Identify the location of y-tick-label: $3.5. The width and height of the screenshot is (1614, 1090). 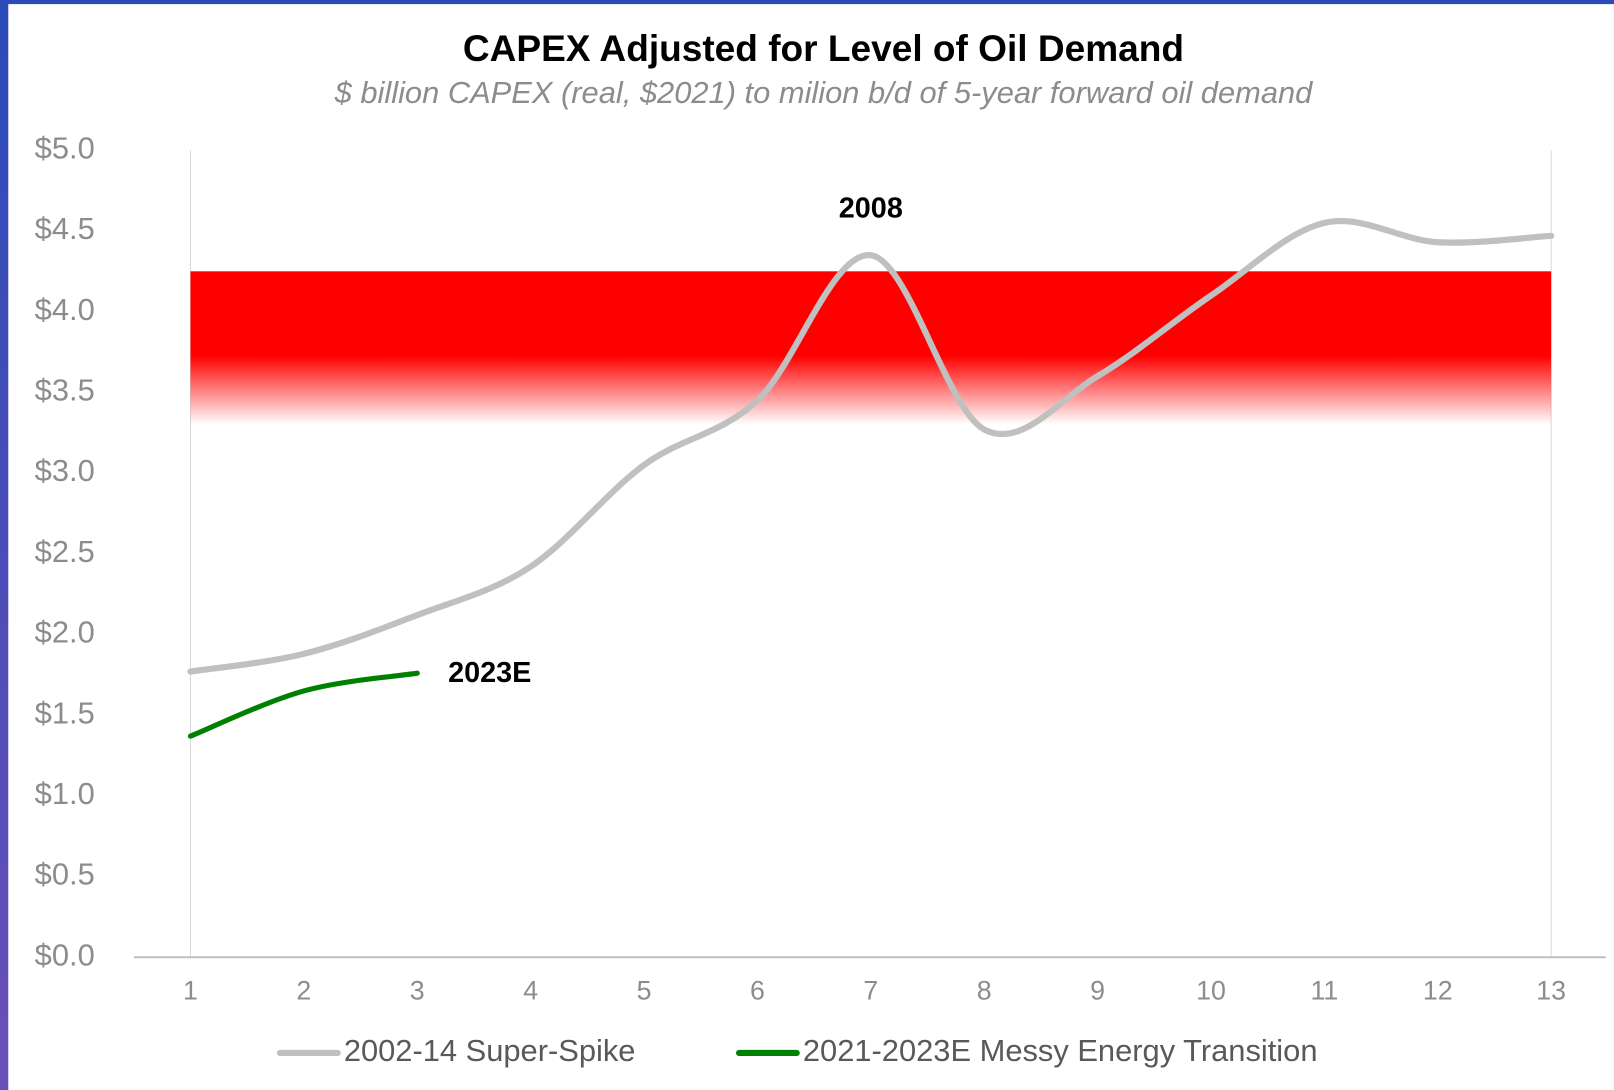
(65, 390).